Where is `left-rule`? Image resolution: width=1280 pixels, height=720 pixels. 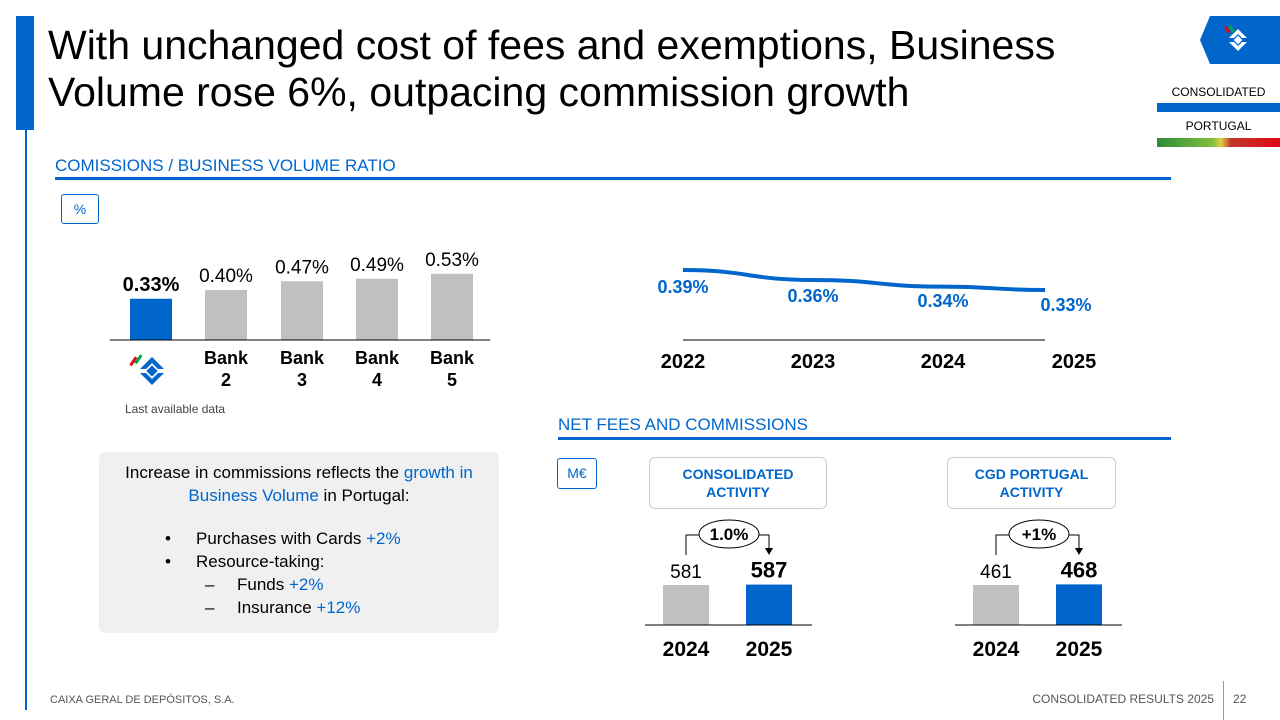 left-rule is located at coordinates (26, 420).